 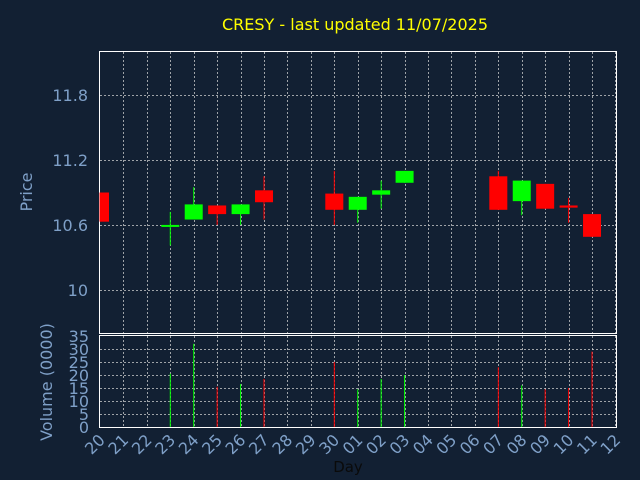 What do you see at coordinates (26, 191) in the screenshot?
I see `price-axis-label: Price` at bounding box center [26, 191].